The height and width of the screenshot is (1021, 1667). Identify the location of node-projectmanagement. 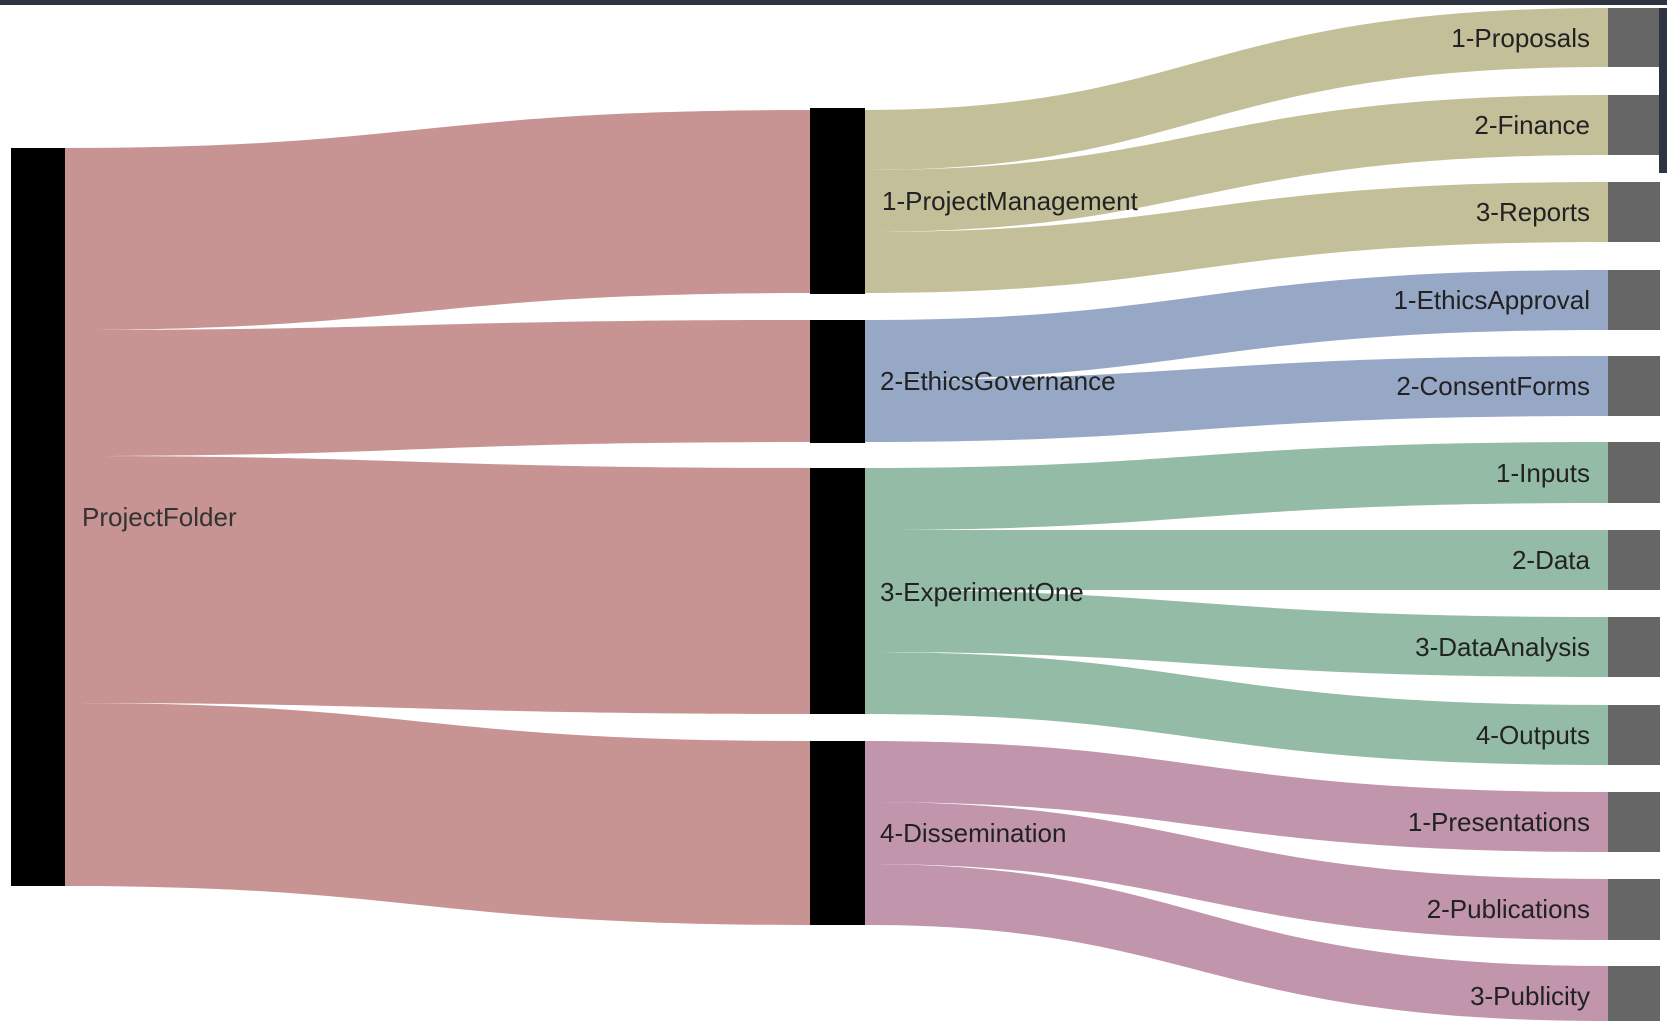
(837, 201).